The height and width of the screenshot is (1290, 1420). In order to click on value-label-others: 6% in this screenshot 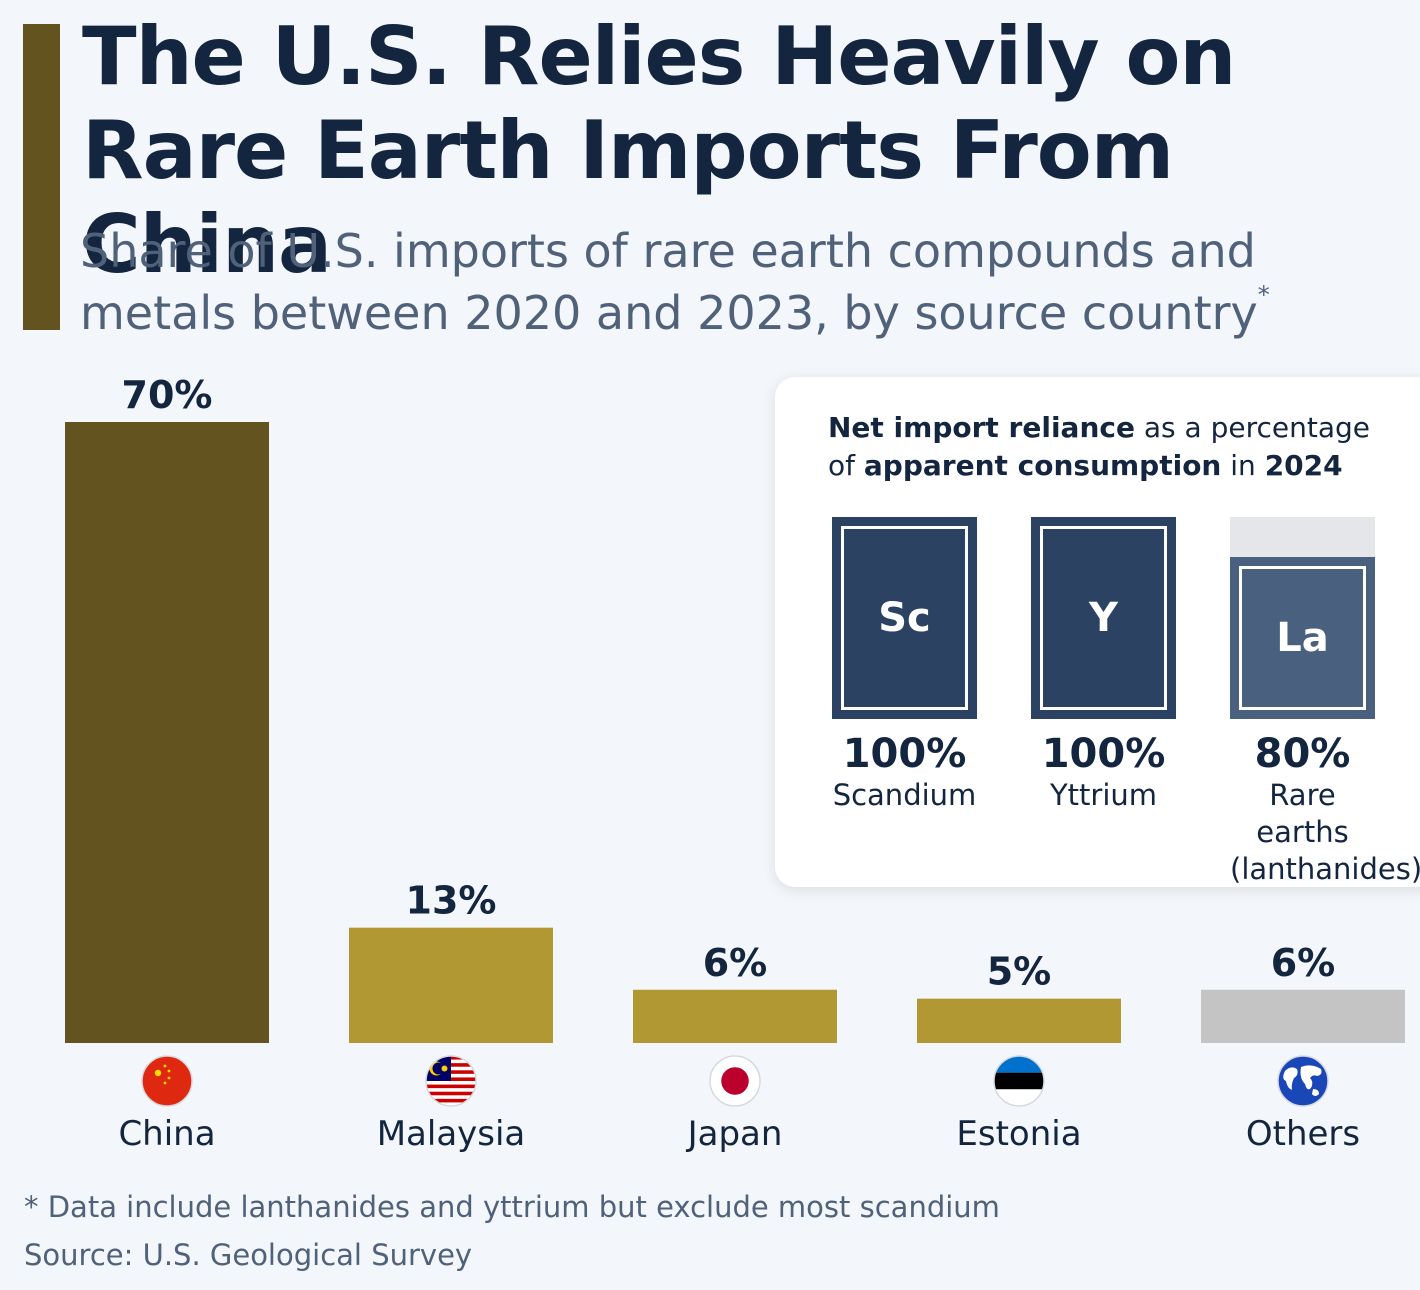, I will do `click(1303, 963)`.